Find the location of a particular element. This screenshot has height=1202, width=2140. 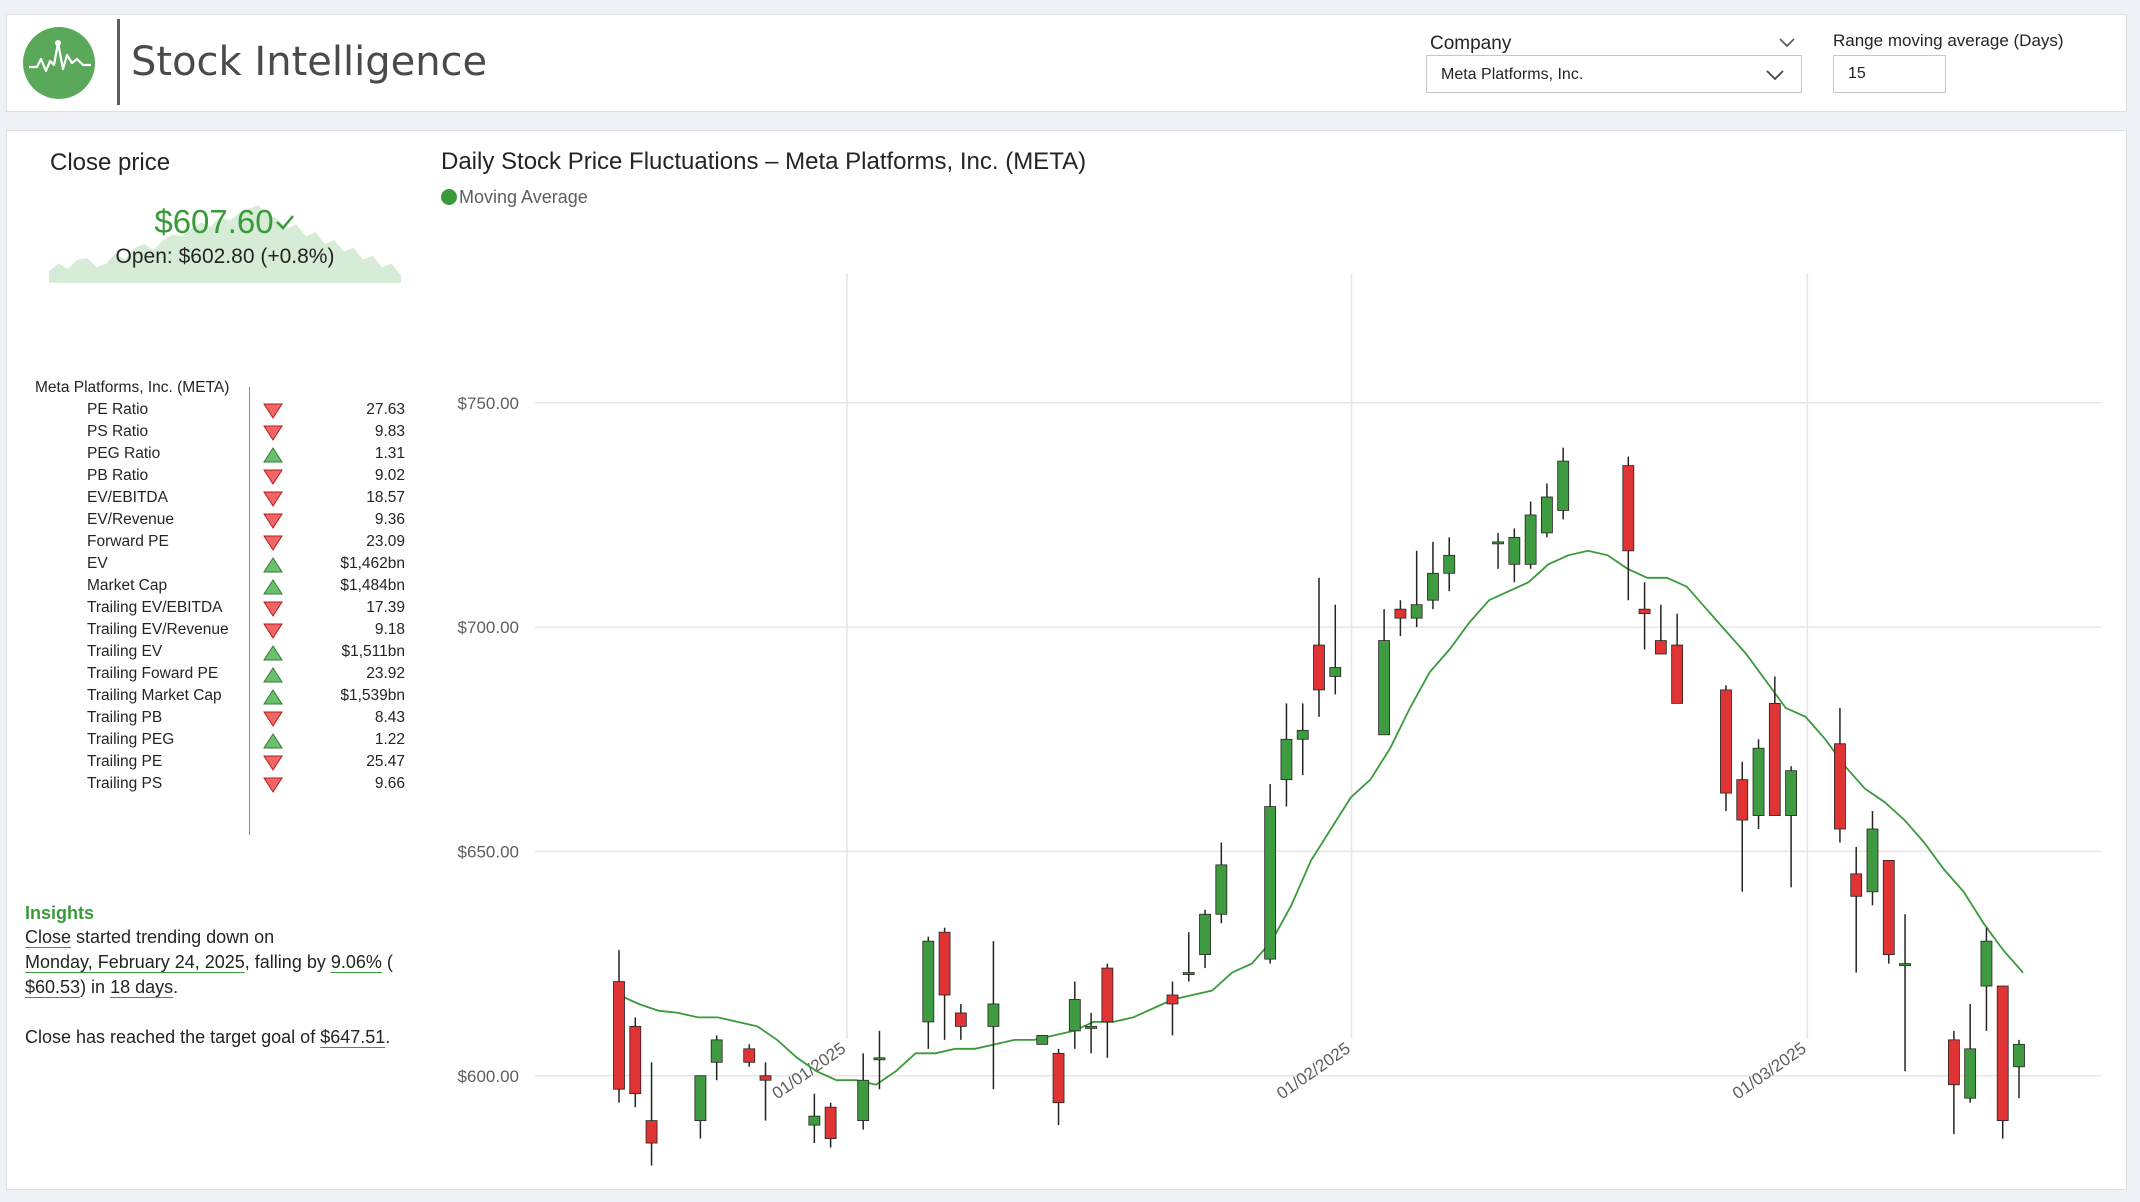

checkmark-icon is located at coordinates (284, 222).